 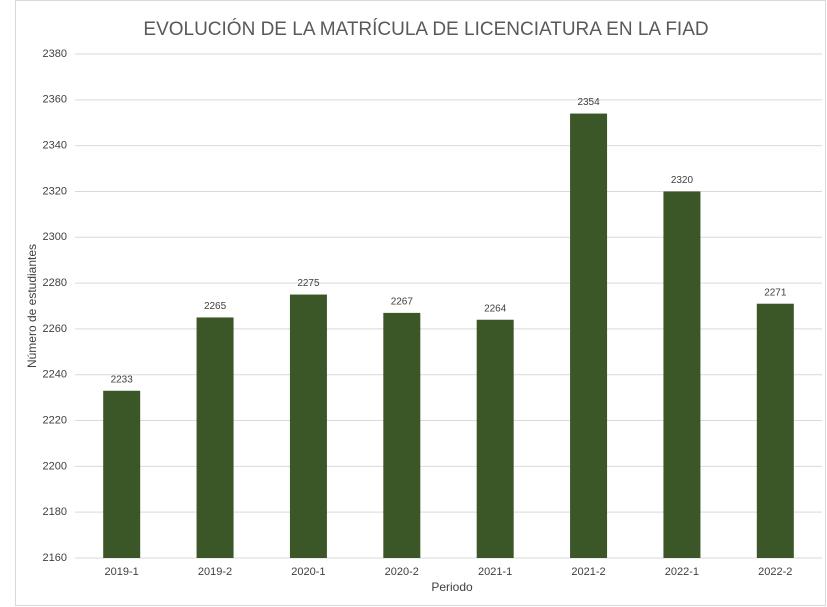 I want to click on y-tick-label: 2360, so click(x=55, y=100).